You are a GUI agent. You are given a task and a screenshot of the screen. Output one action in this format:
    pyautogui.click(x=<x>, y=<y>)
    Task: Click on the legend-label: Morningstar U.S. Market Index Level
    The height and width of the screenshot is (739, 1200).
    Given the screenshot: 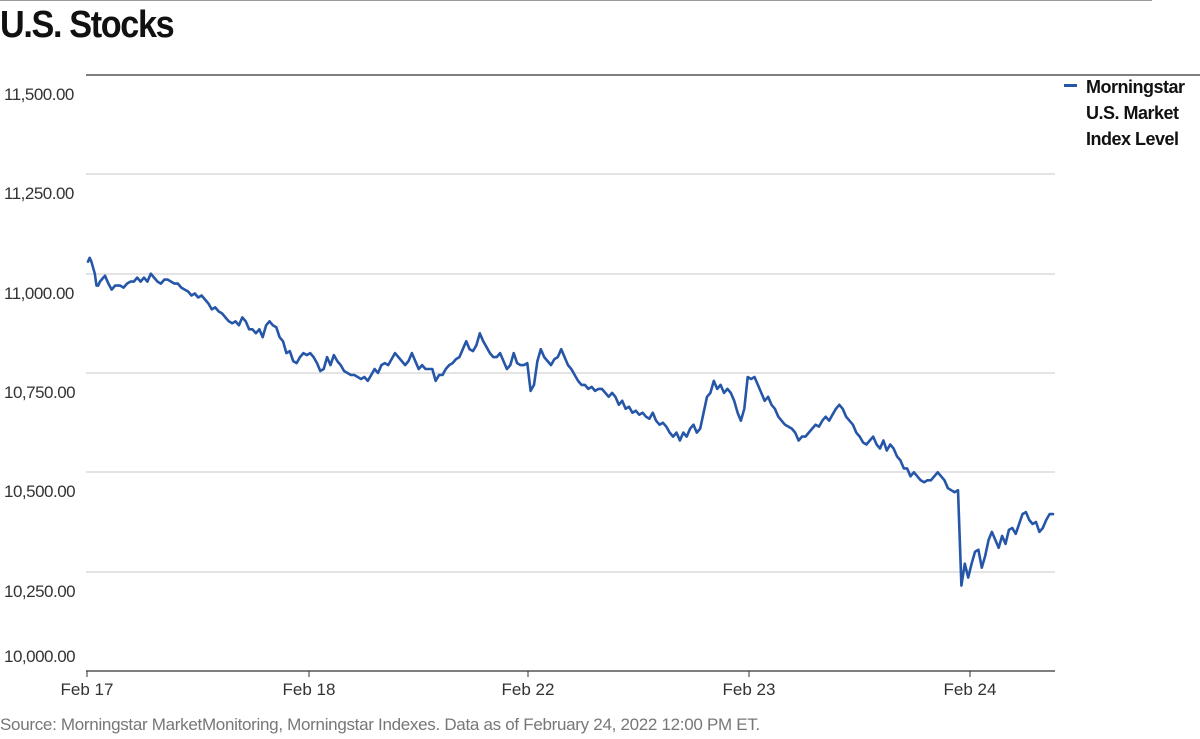 What is the action you would take?
    pyautogui.click(x=1135, y=113)
    